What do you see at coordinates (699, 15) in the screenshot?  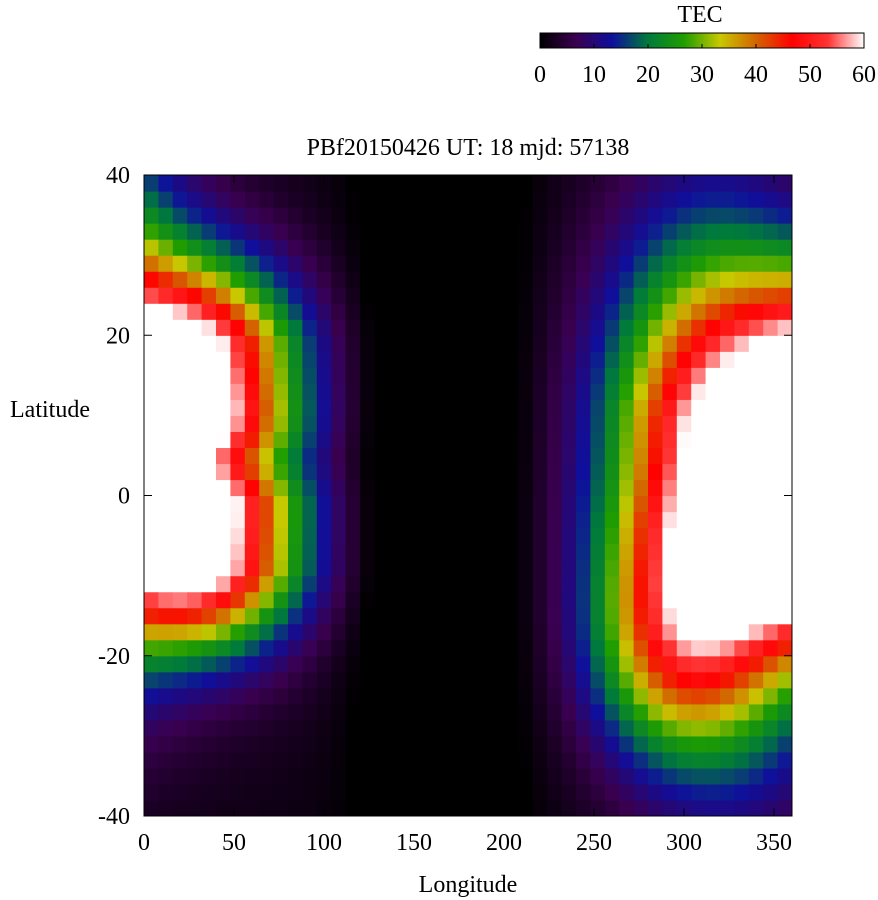 I see `colorbar-label: TEC` at bounding box center [699, 15].